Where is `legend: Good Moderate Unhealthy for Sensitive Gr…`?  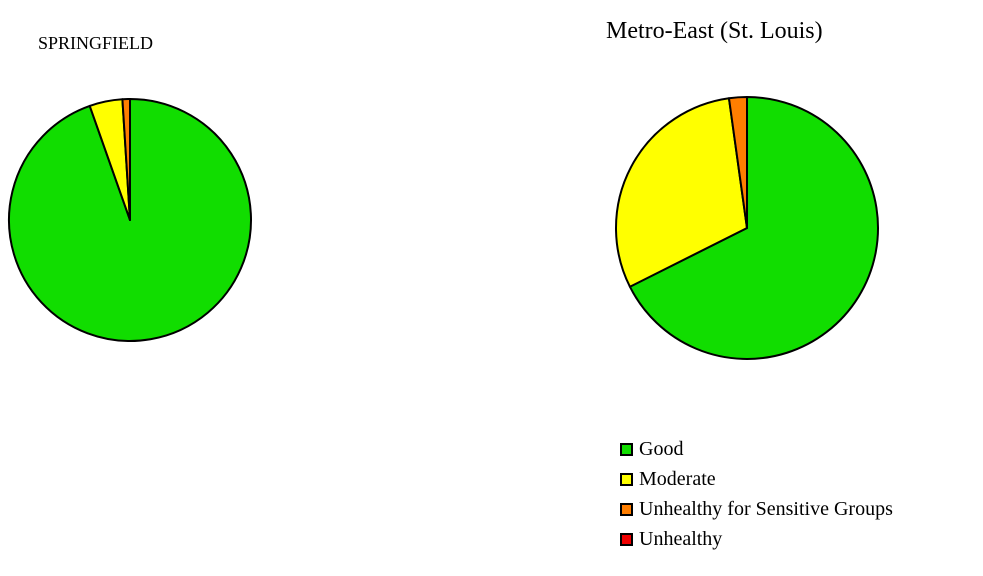 legend: Good Moderate Unhealthy for Sensitive Gr… is located at coordinates (756, 494).